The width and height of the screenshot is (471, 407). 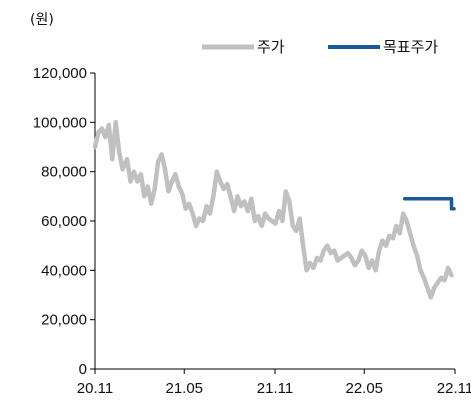 I want to click on unit-label: (원), so click(x=42, y=20).